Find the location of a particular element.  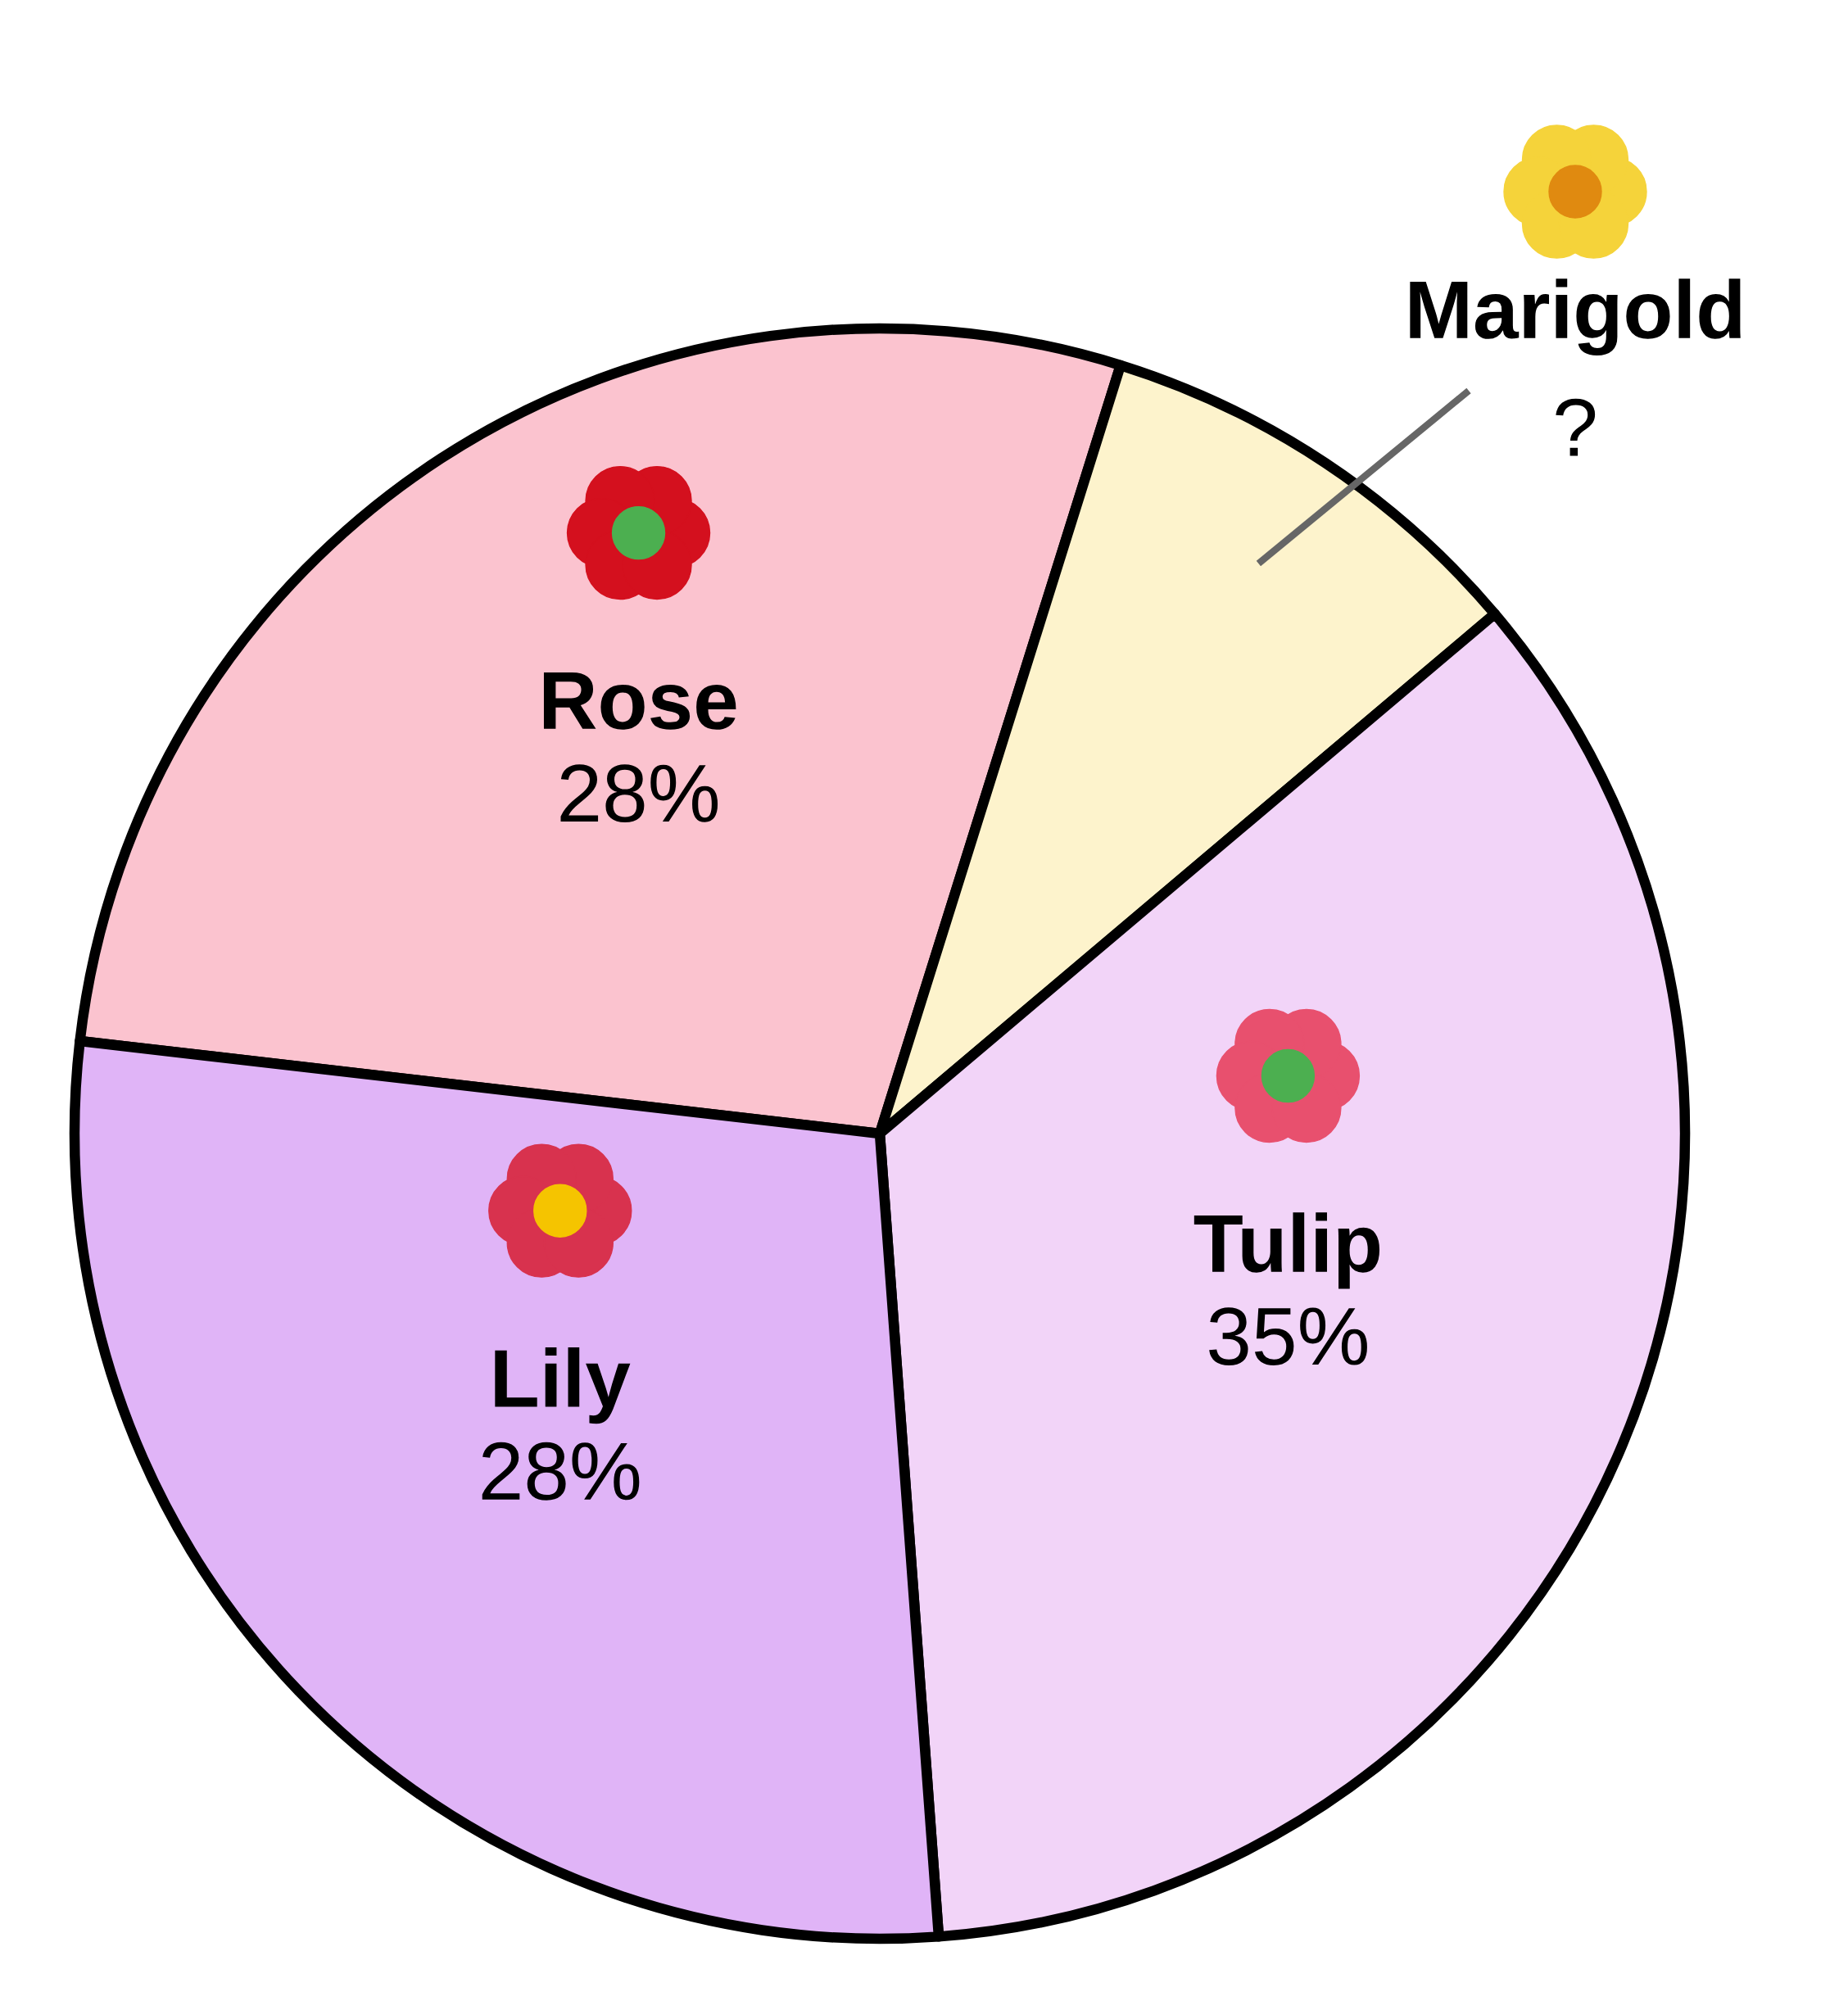

slice-label: Tulip is located at coordinates (1287, 1251).